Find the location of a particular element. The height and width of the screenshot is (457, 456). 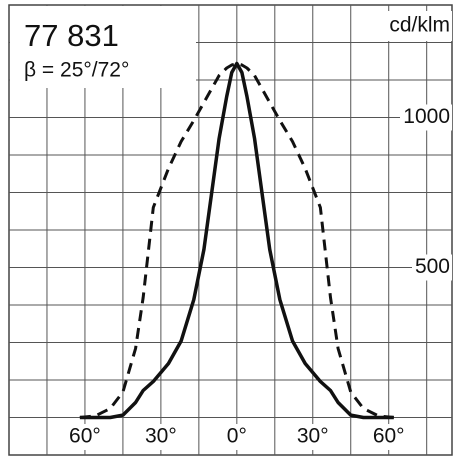

y-tick-label: 500 is located at coordinates (432, 266).